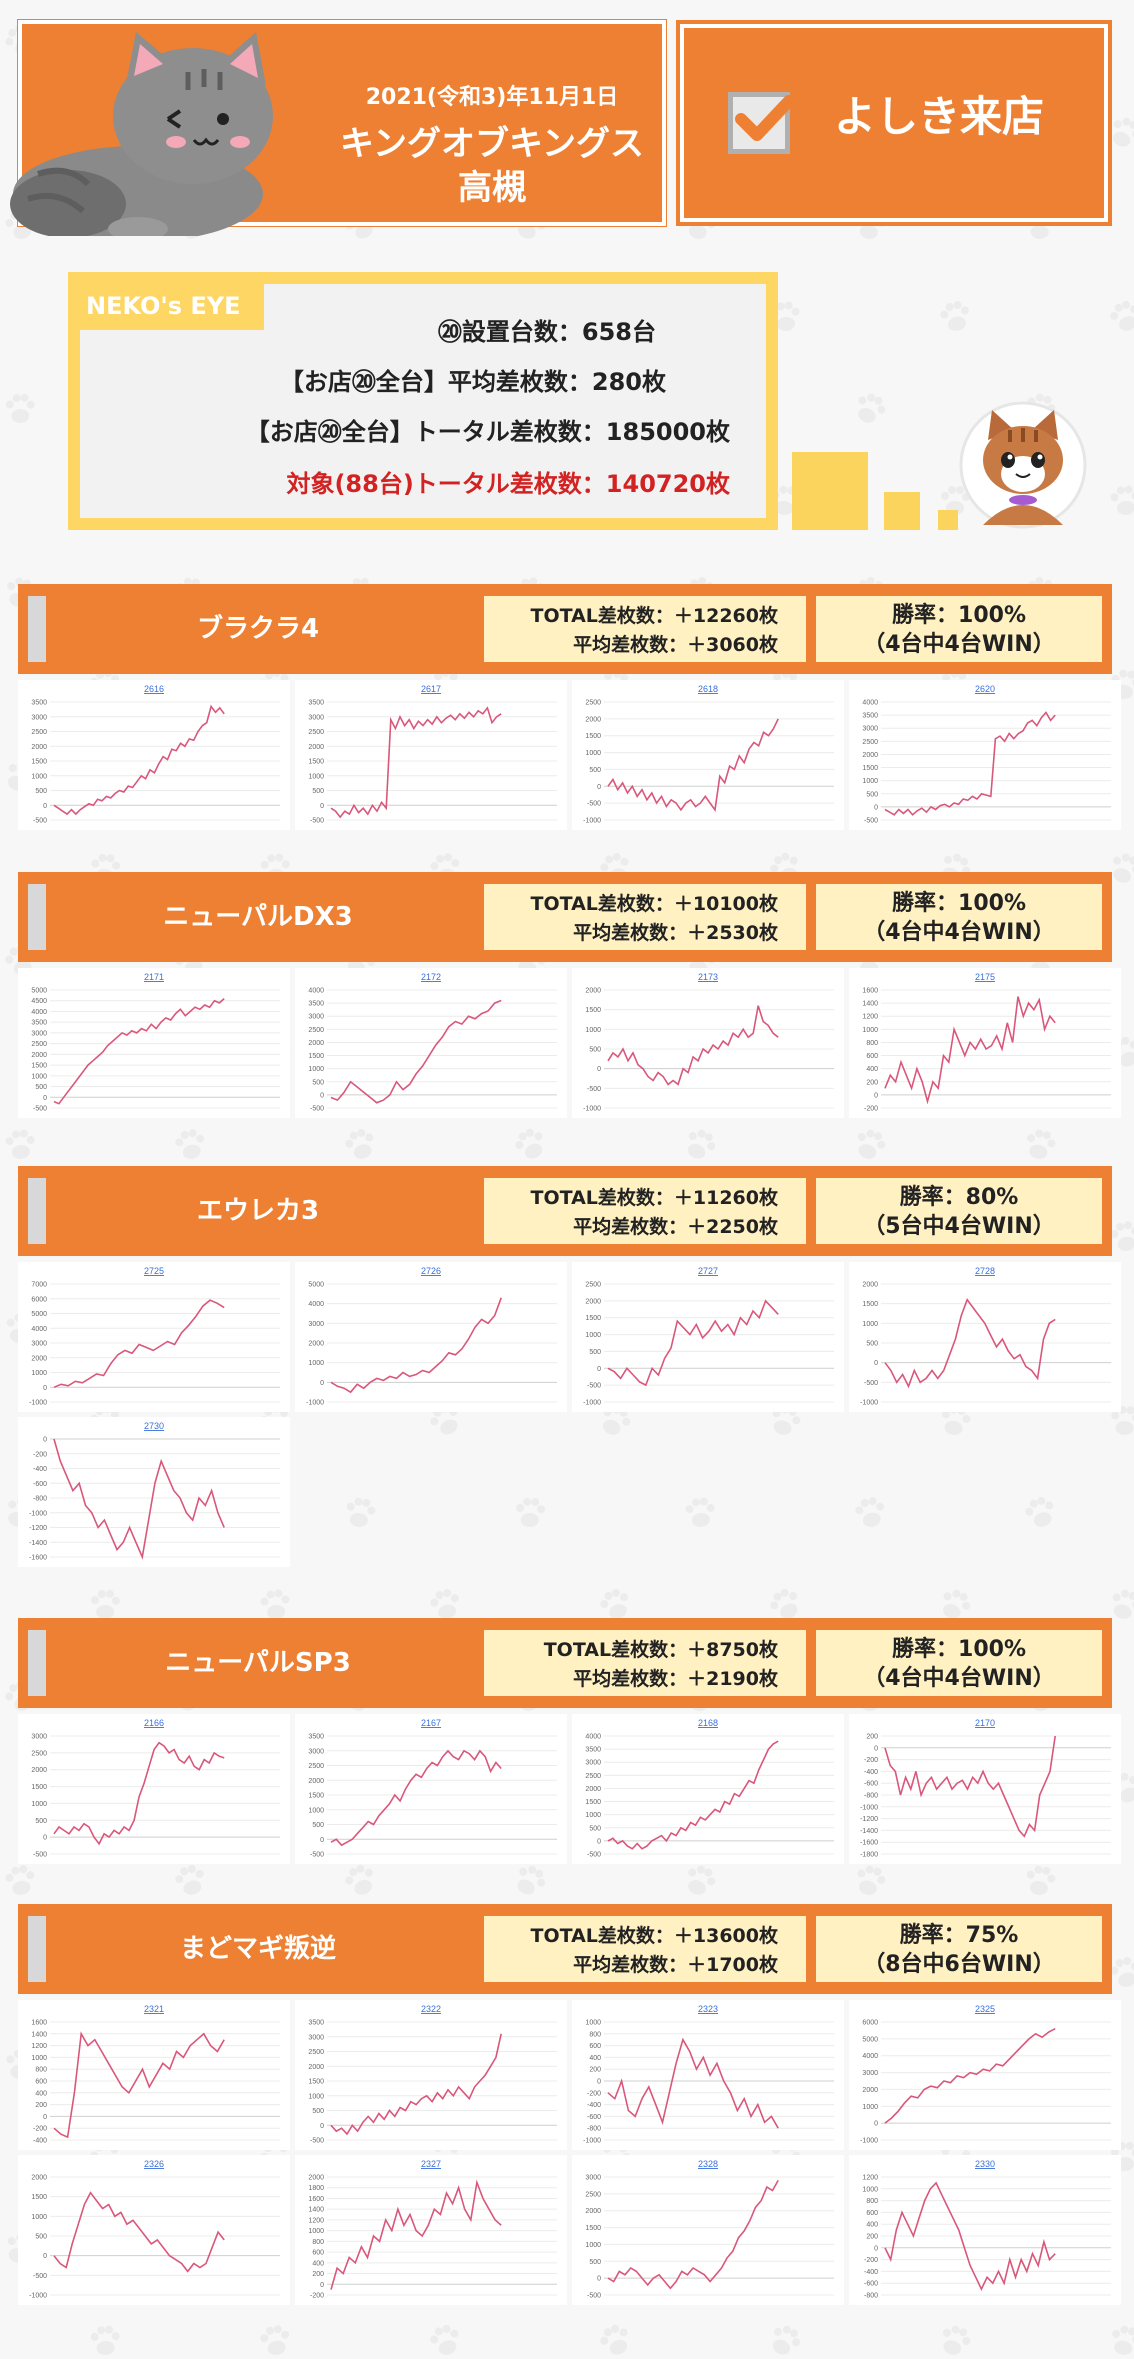 The height and width of the screenshot is (2359, 1134). Describe the element at coordinates (258, 629) in the screenshot. I see `machine-name: ブラクラ4` at that location.